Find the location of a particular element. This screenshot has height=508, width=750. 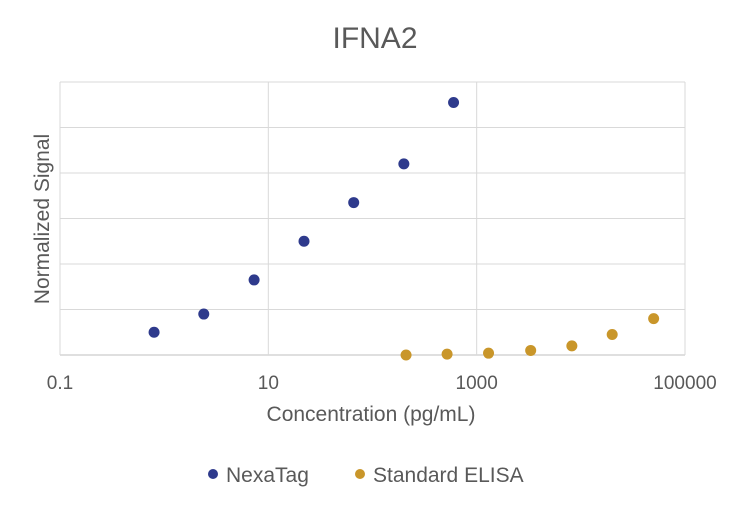

legend-label: NexaTag is located at coordinates (267, 475).